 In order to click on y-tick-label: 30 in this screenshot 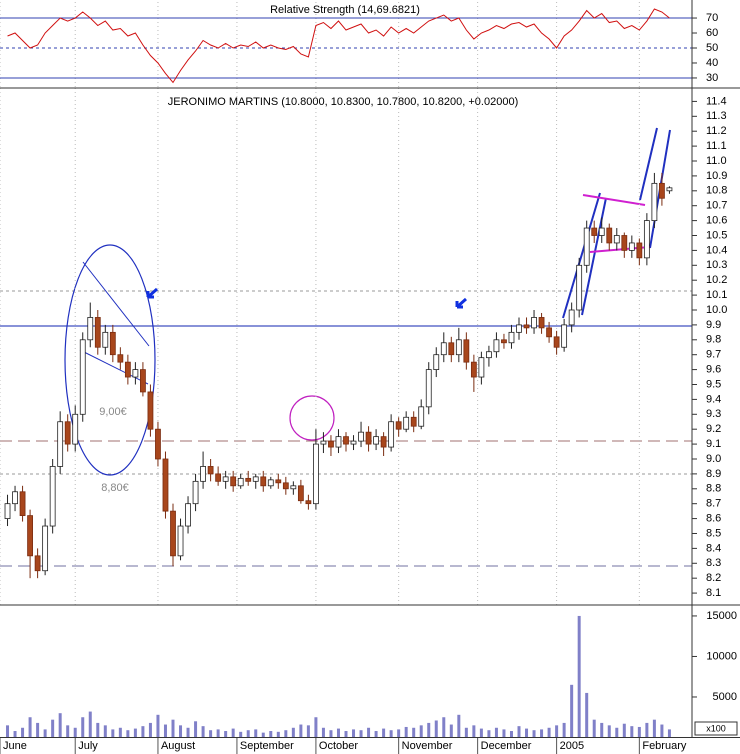, I will do `click(712, 78)`.